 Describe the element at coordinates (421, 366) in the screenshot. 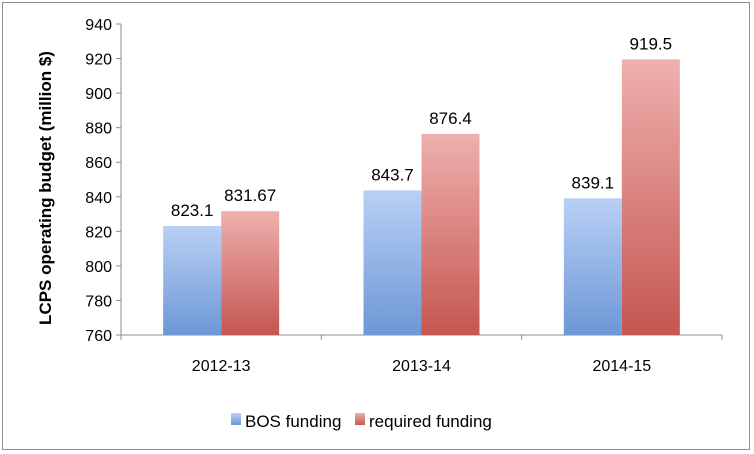

I see `x-tick-label: 2013-14` at that location.